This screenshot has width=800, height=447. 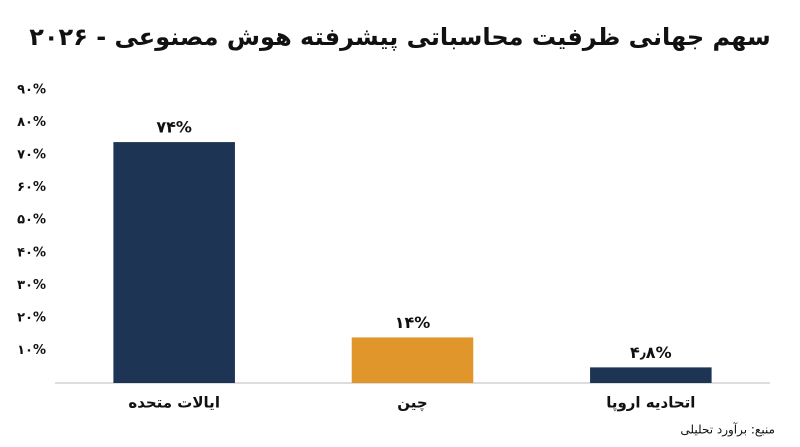 What do you see at coordinates (174, 127) in the screenshot?
I see `data-label: ۷۴%` at bounding box center [174, 127].